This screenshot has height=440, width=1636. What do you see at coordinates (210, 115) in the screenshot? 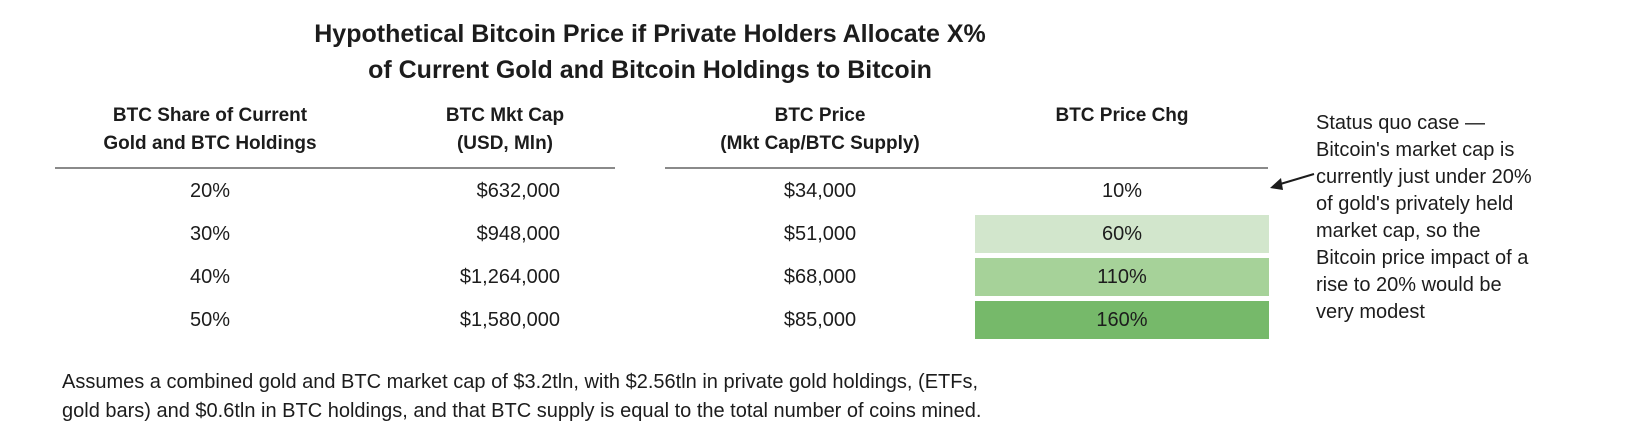
I see `header-btc-share-line-1: BTC Share of Current` at bounding box center [210, 115].